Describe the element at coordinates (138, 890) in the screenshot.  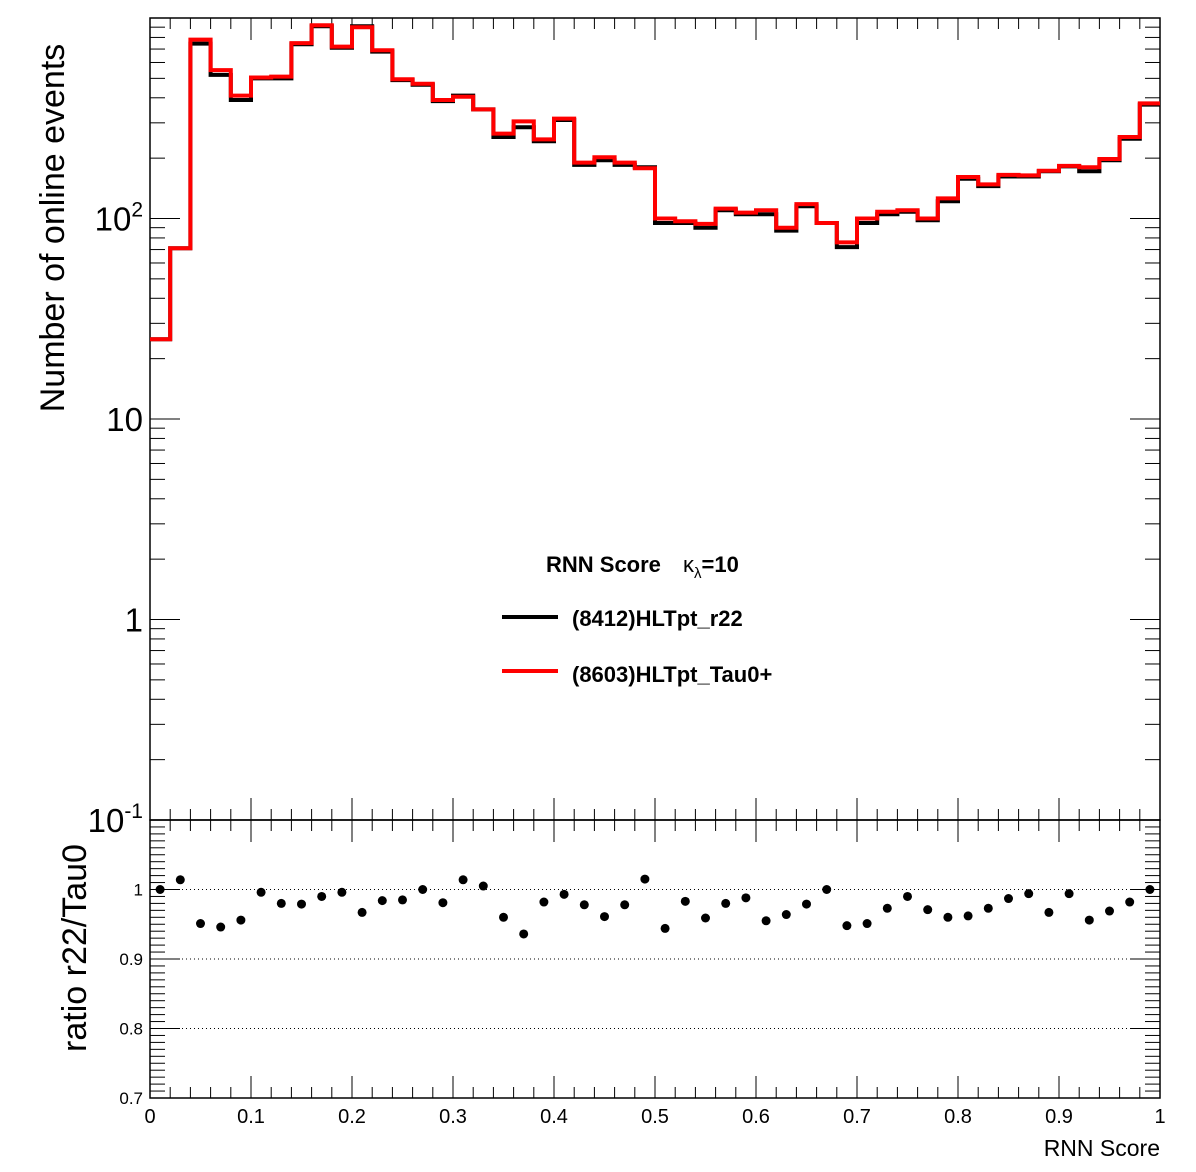
I see `ratio-y-tick-label: 1` at that location.